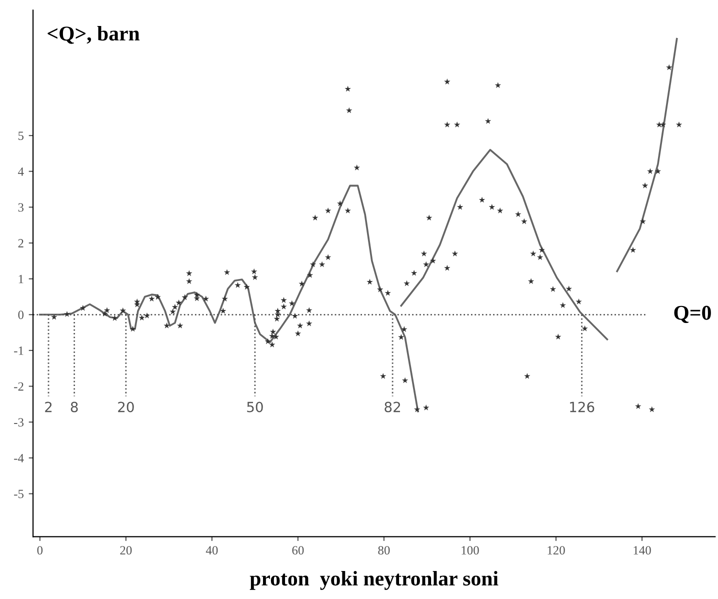 Image resolution: width=718 pixels, height=599 pixels. What do you see at coordinates (470, 550) in the screenshot?
I see `x-tick-label: 100` at bounding box center [470, 550].